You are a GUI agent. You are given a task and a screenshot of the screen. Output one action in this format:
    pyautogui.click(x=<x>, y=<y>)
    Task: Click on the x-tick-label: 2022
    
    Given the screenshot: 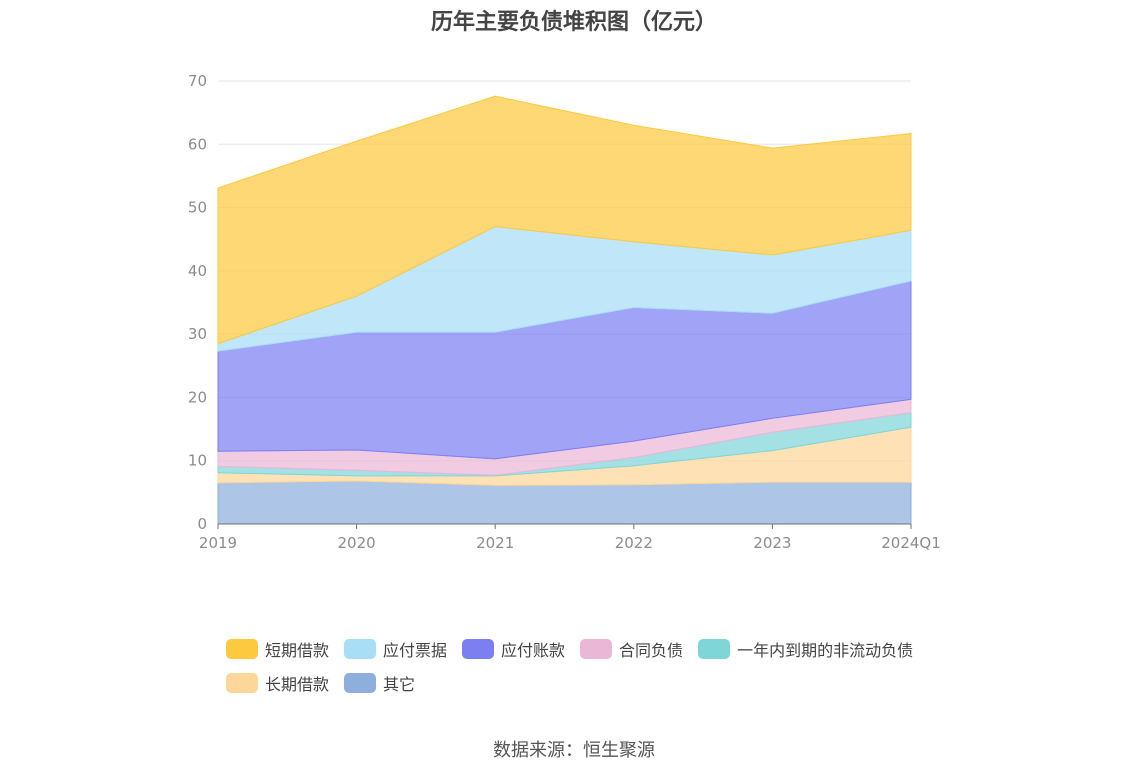 What is the action you would take?
    pyautogui.click(x=634, y=543)
    